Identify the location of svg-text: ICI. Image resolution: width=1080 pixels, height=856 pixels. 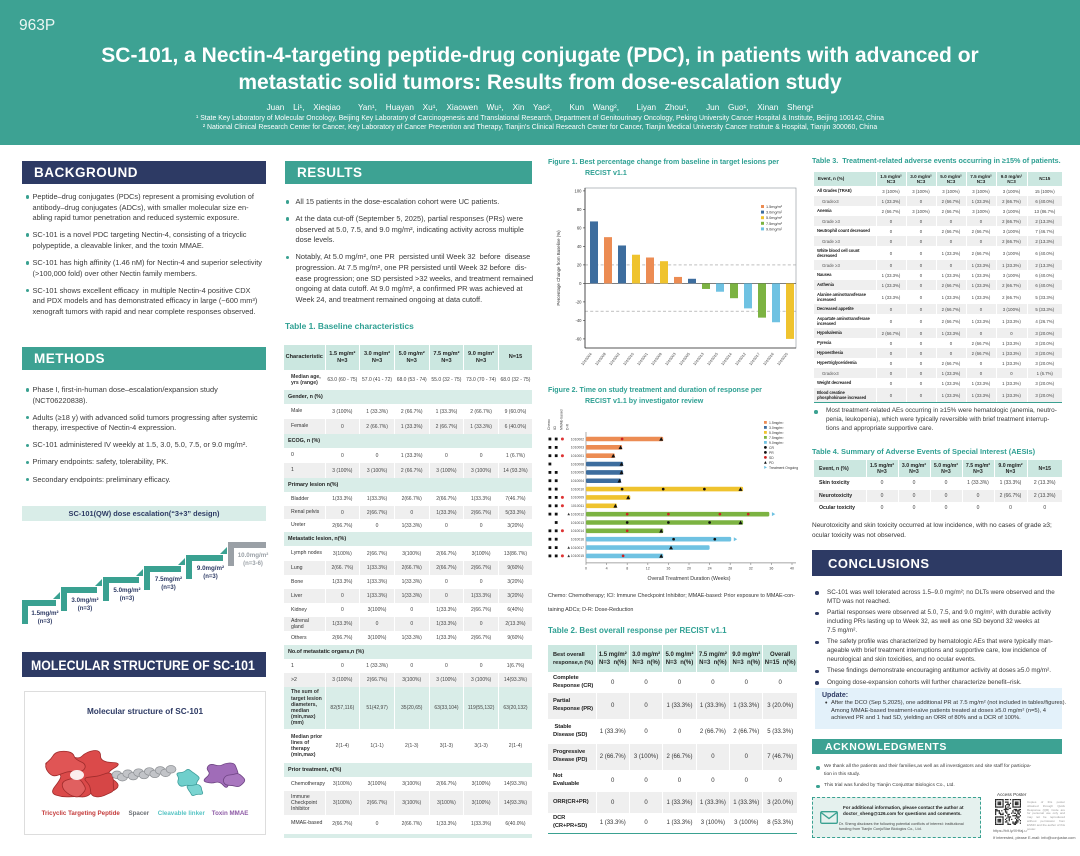
(555, 428).